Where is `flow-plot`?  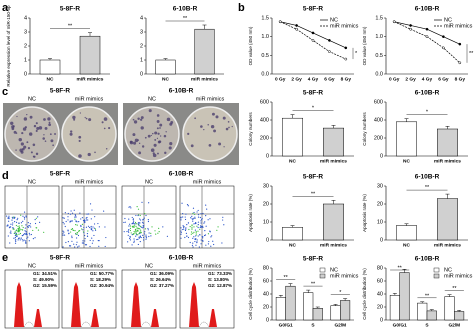
flow-plot is located at coordinates (89, 217).